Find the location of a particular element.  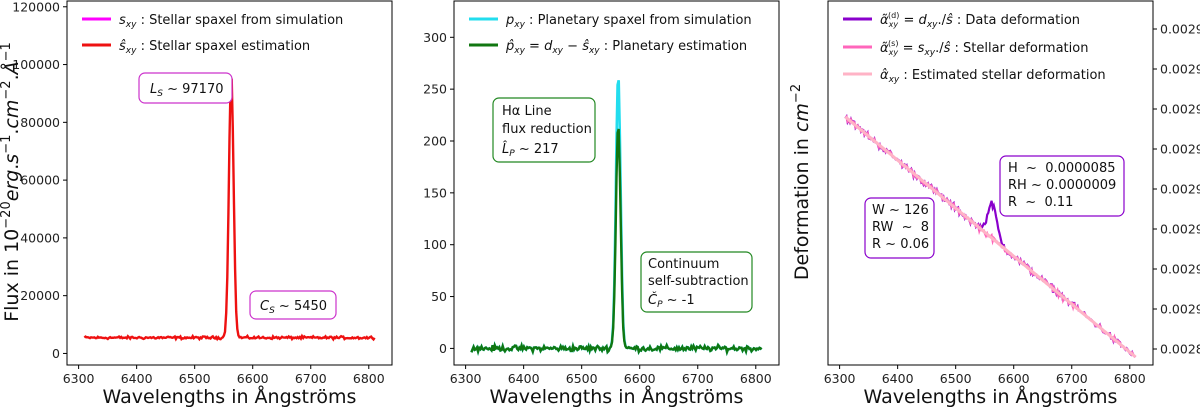

annotation-line-2: RH ~ 0.0000009 is located at coordinates (1062, 185).